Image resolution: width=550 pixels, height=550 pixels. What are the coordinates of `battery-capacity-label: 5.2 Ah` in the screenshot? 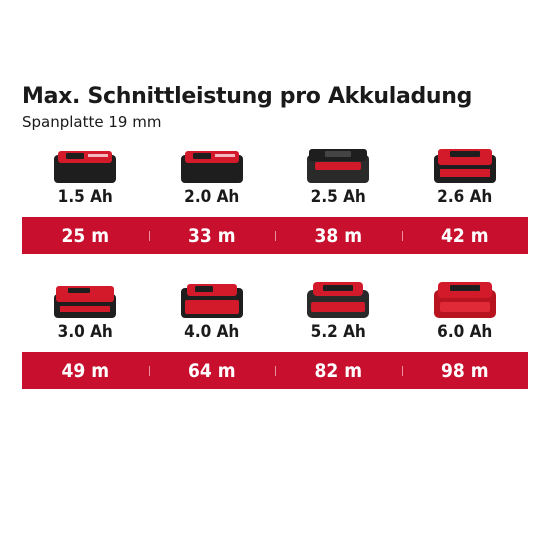 It's located at (338, 332).